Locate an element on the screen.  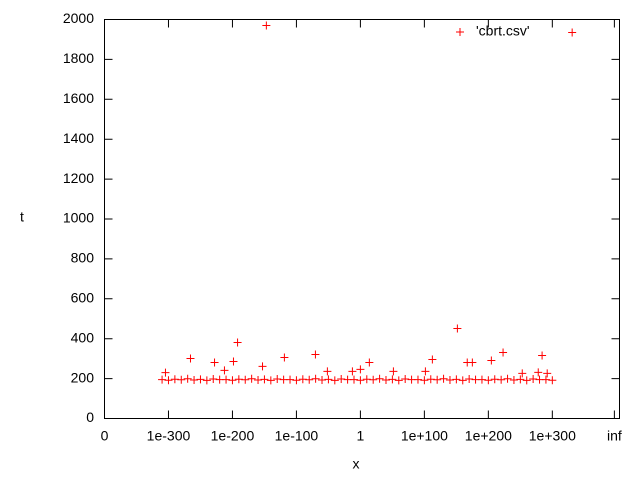
x-tick-label: 1e+100 is located at coordinates (424, 436).